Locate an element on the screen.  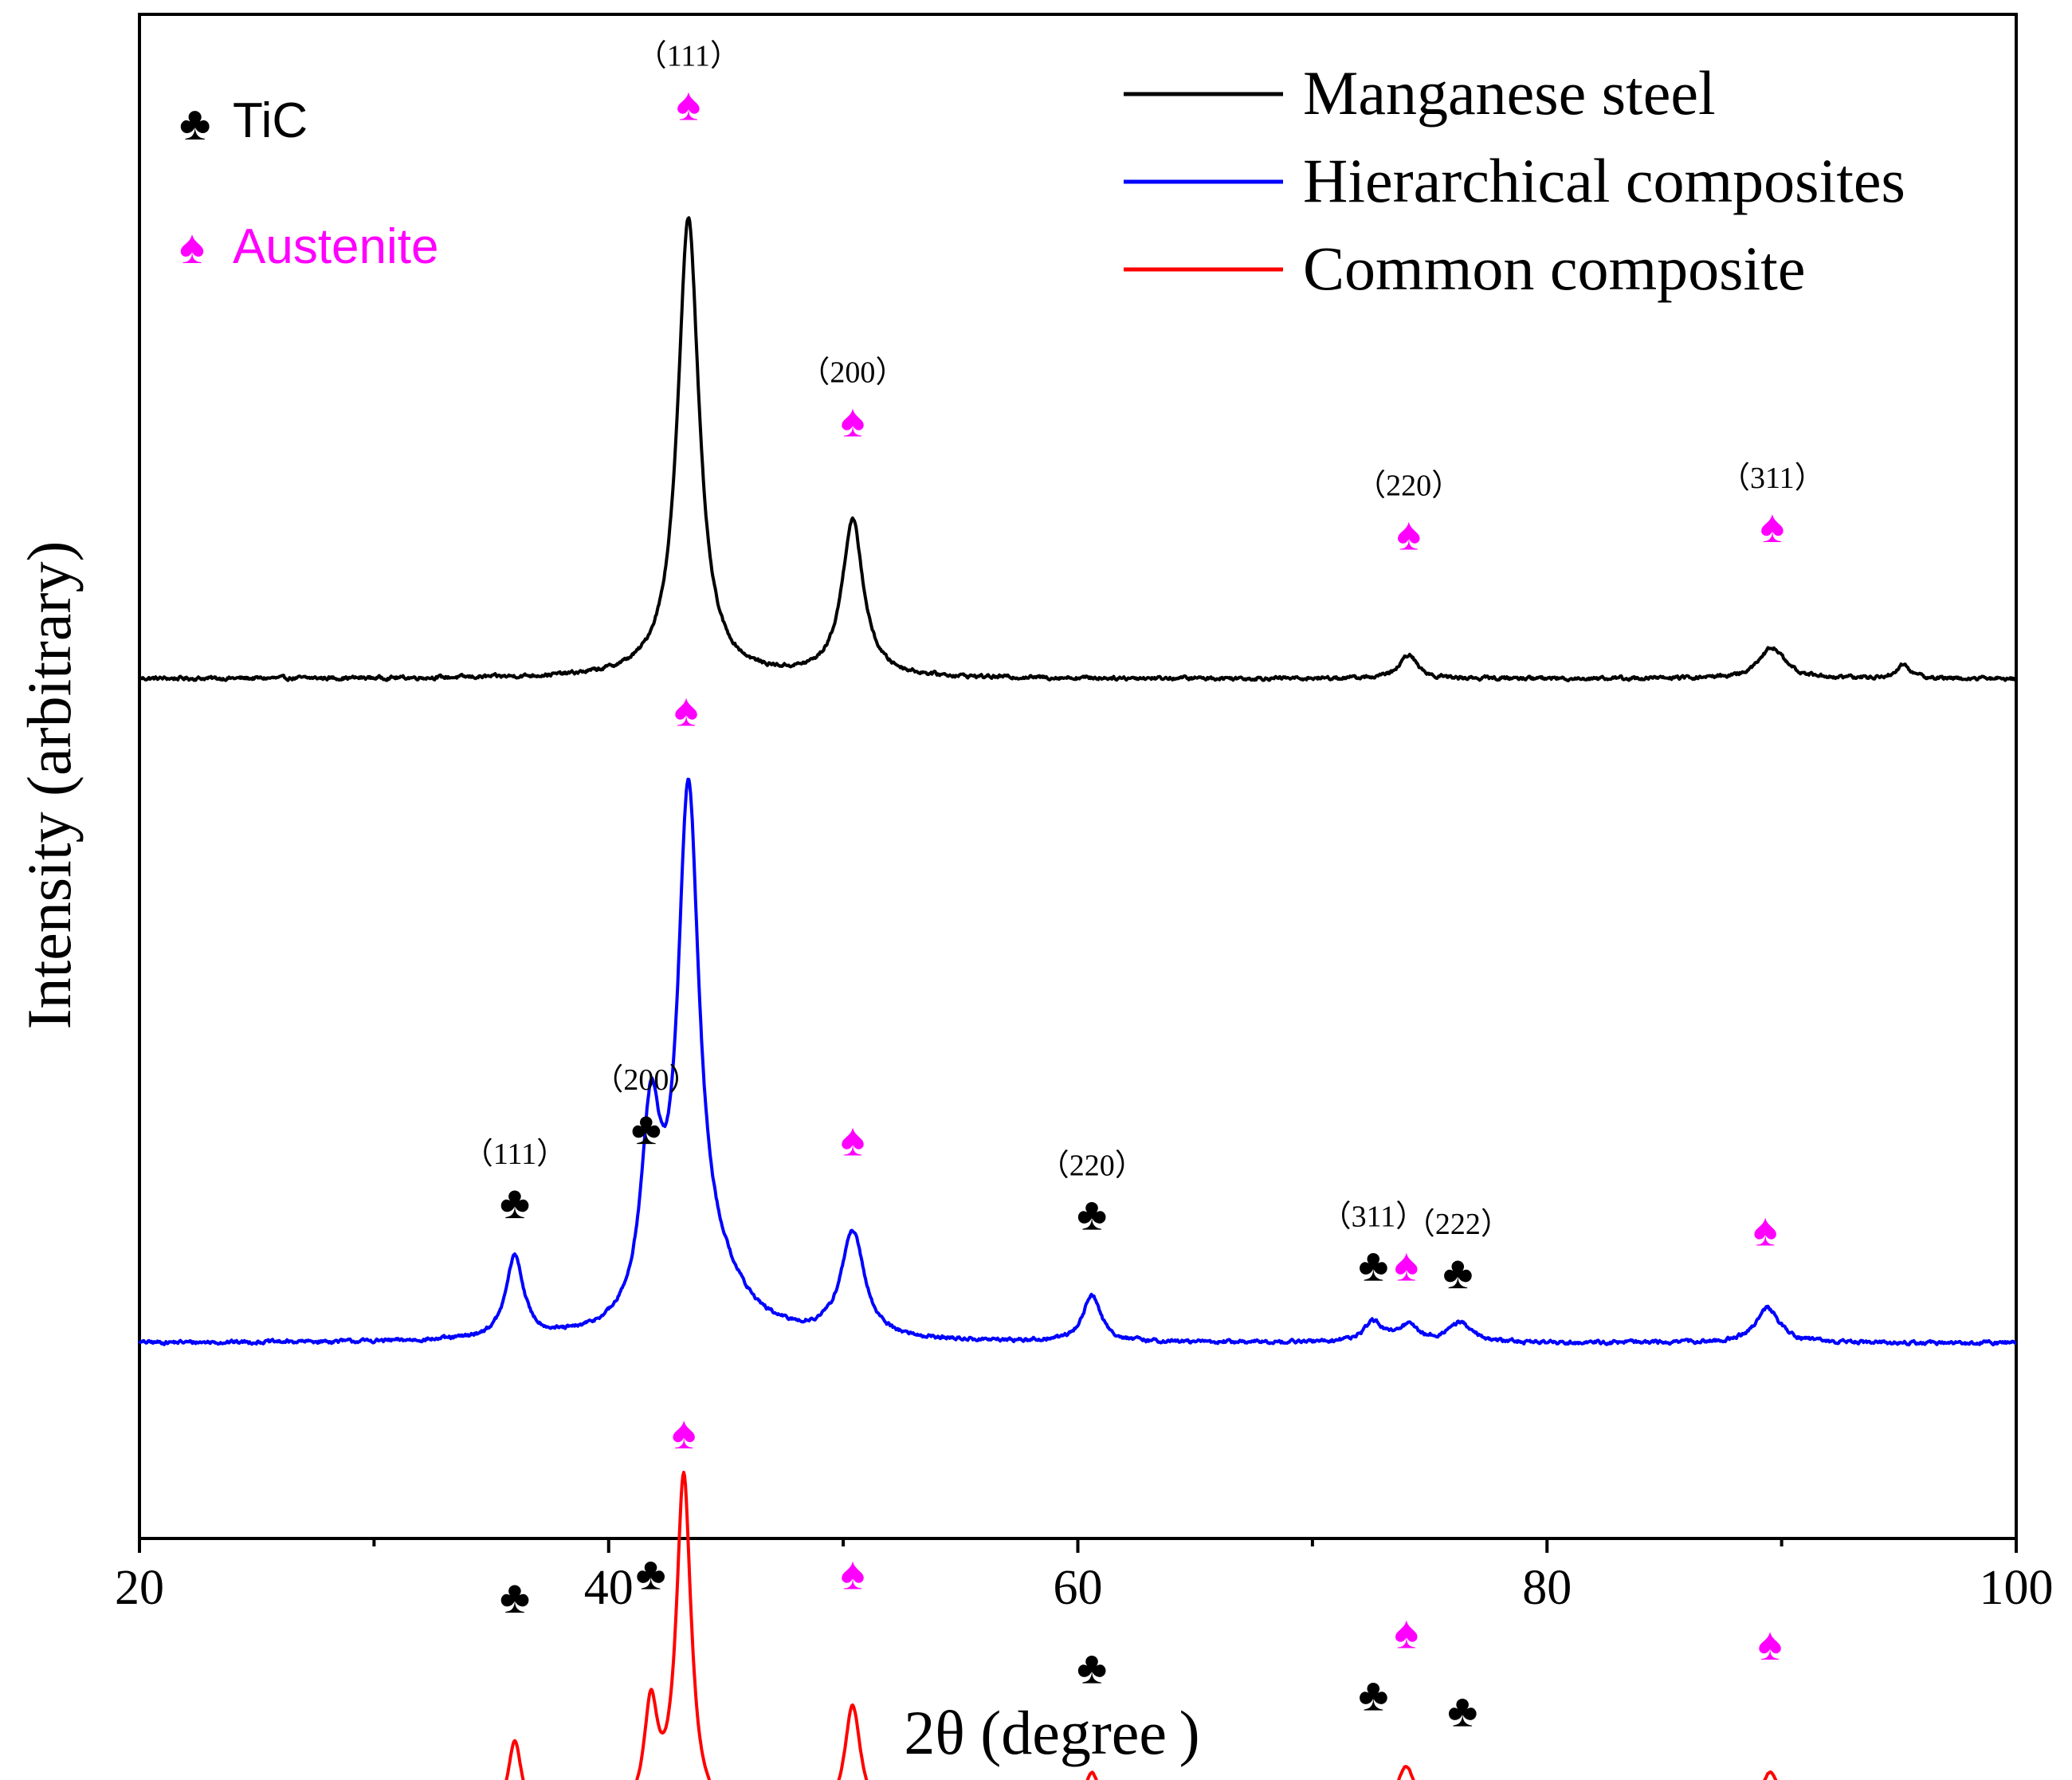
y-axis-title: Intensity (arbitrary) is located at coordinates (49, 785).